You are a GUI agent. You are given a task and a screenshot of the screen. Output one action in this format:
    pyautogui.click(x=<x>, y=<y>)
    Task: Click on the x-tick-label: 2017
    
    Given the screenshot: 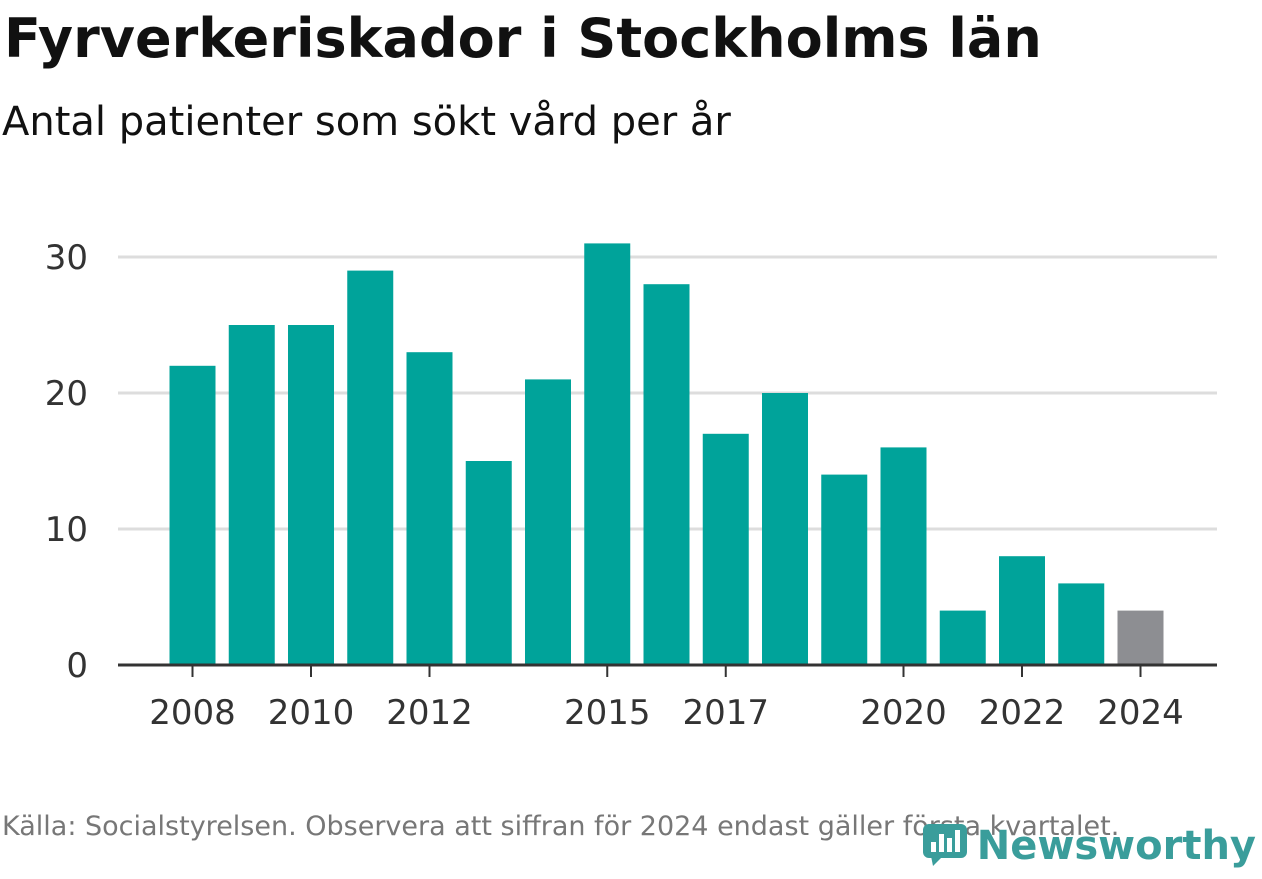 What is the action you would take?
    pyautogui.click(x=725, y=713)
    